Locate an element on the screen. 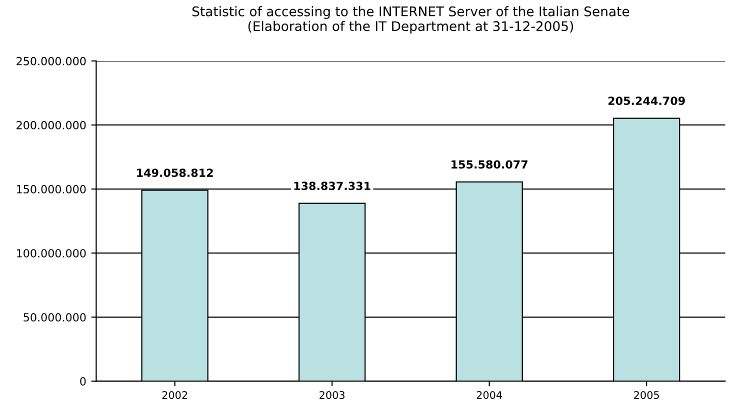 The height and width of the screenshot is (409, 740). y-tick-label: 100.000.000 is located at coordinates (51, 253).